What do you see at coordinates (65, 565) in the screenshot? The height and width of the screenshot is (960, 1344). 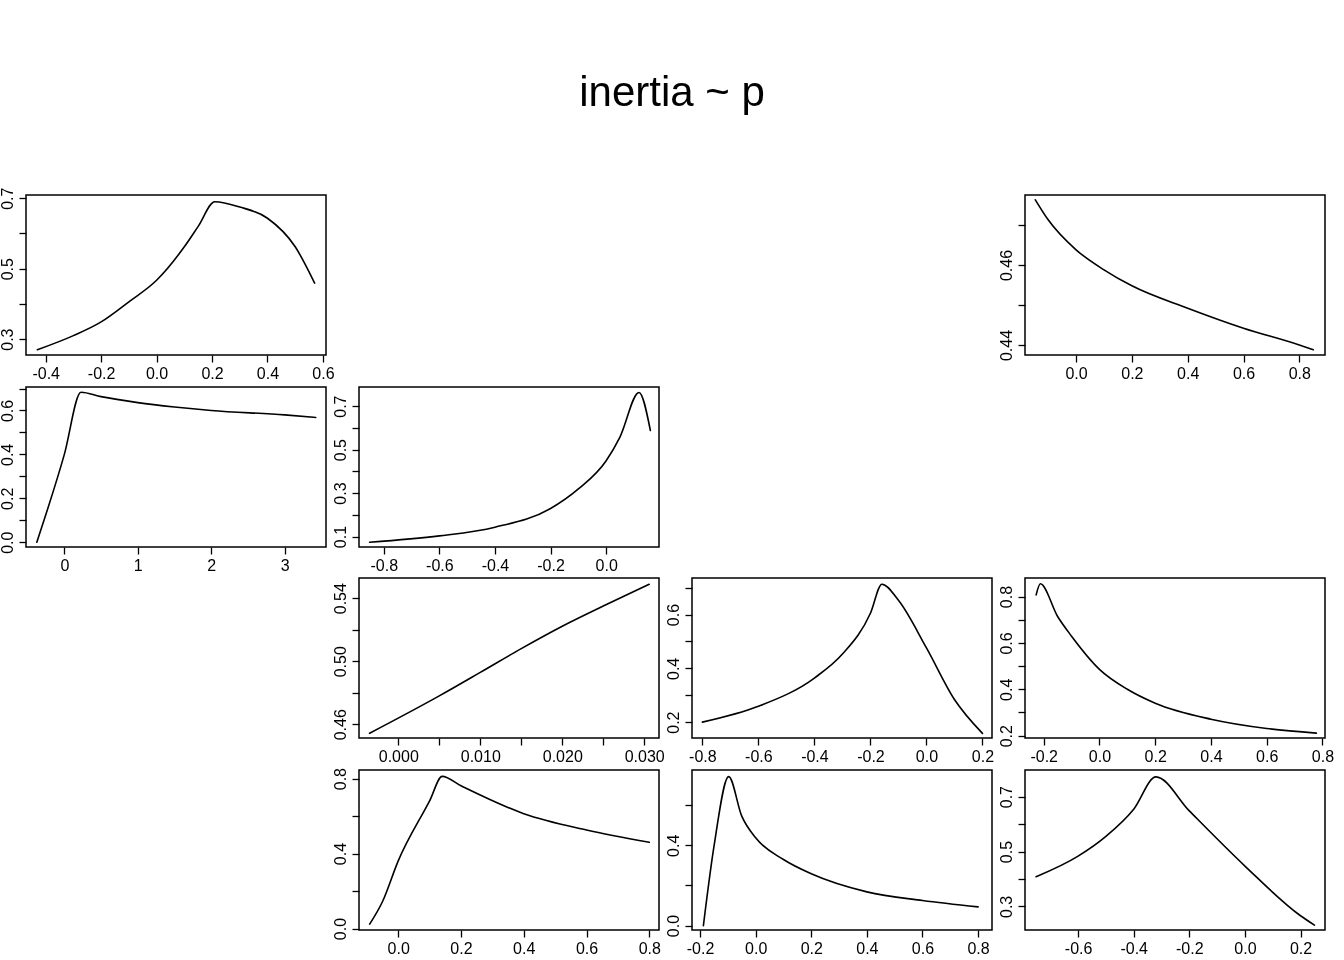 I see `x-tick-label: 0` at bounding box center [65, 565].